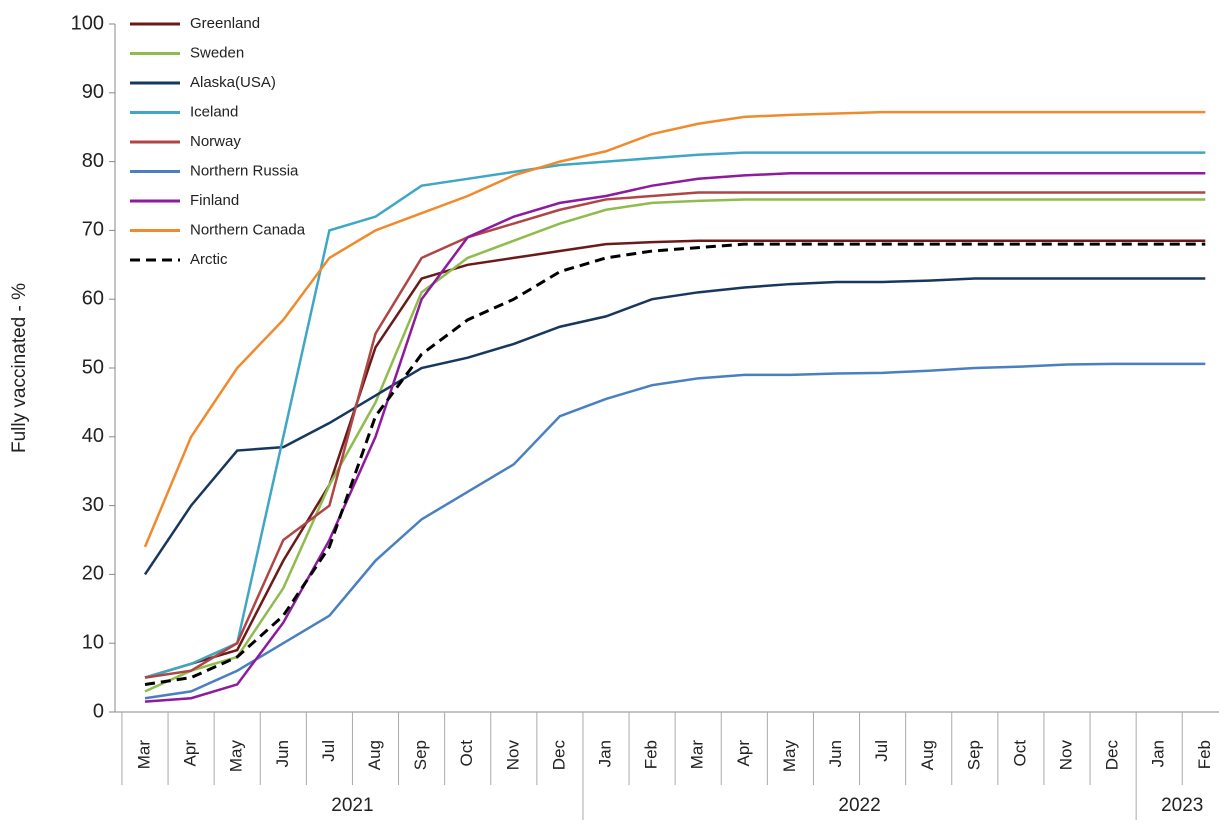 The width and height of the screenshot is (1219, 825). What do you see at coordinates (93, 230) in the screenshot?
I see `y-tick-label: 70` at bounding box center [93, 230].